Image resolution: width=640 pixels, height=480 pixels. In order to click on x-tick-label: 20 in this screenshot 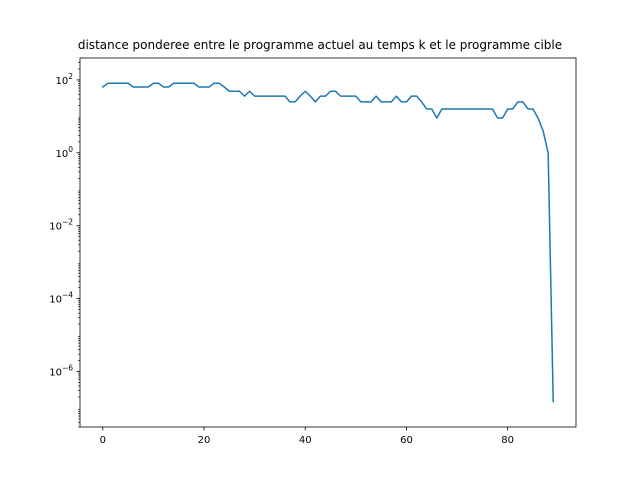, I will do `click(204, 440)`.